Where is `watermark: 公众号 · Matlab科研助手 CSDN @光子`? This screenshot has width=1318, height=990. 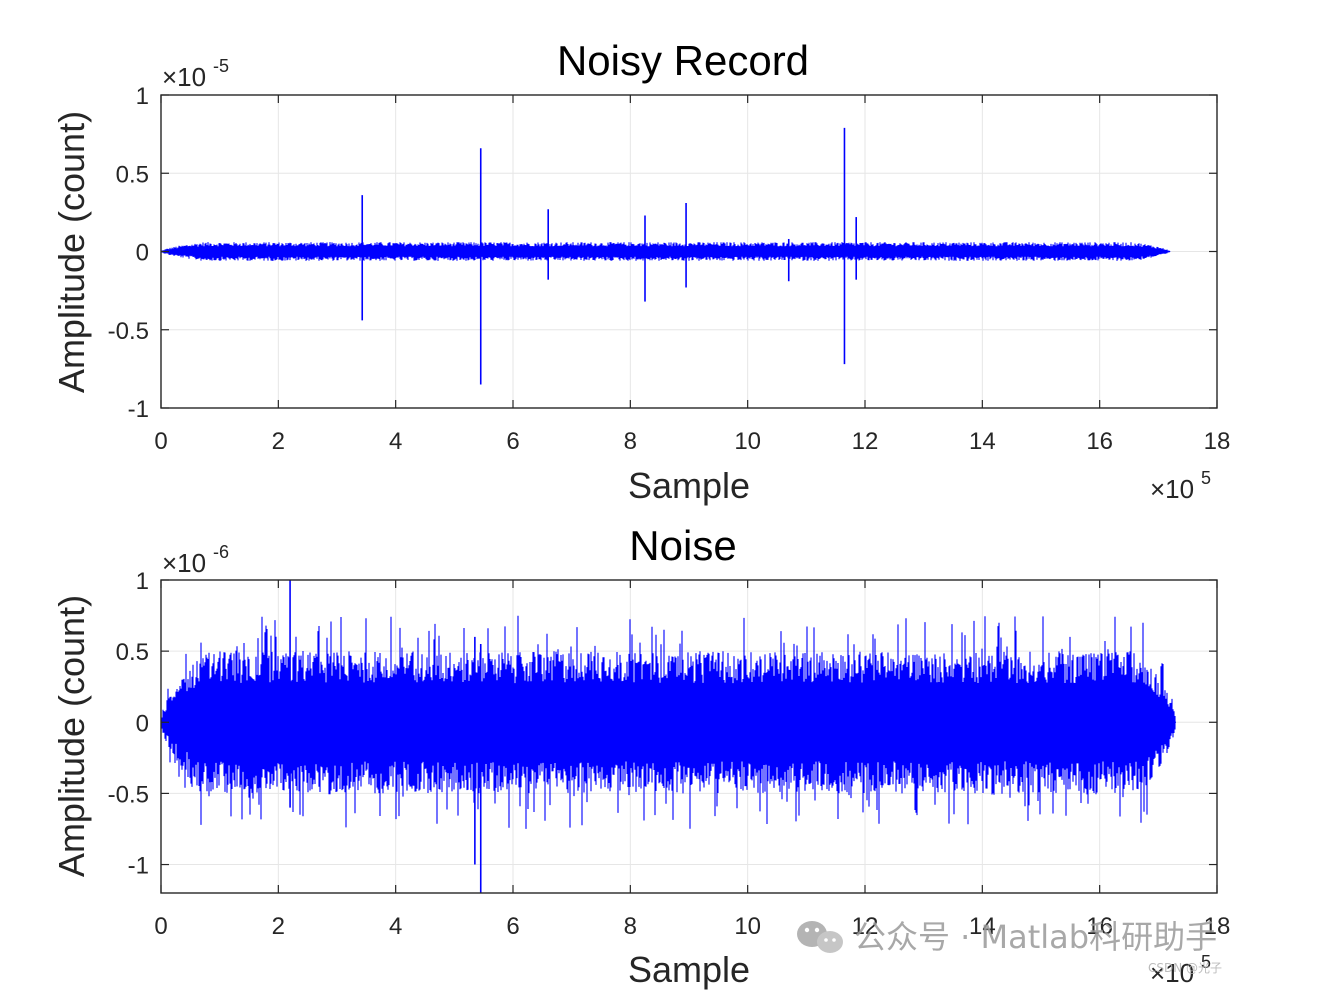
watermark: 公众号 · Matlab科研助手 CSDN @光子 is located at coordinates (1009, 946).